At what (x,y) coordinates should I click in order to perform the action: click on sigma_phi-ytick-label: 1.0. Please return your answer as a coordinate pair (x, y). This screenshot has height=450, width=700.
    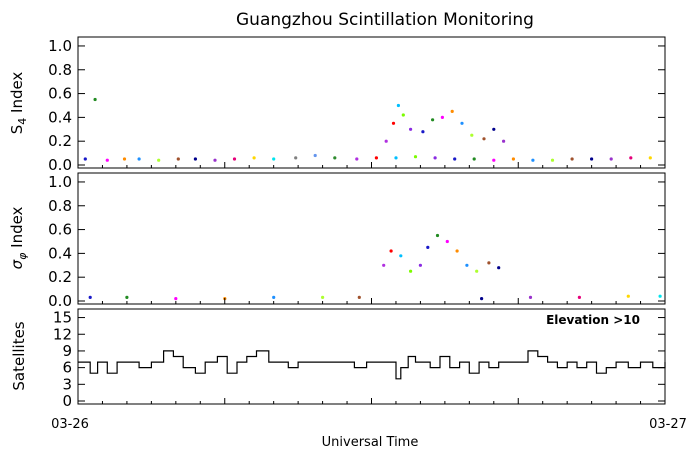
    Looking at the image, I should click on (60, 182).